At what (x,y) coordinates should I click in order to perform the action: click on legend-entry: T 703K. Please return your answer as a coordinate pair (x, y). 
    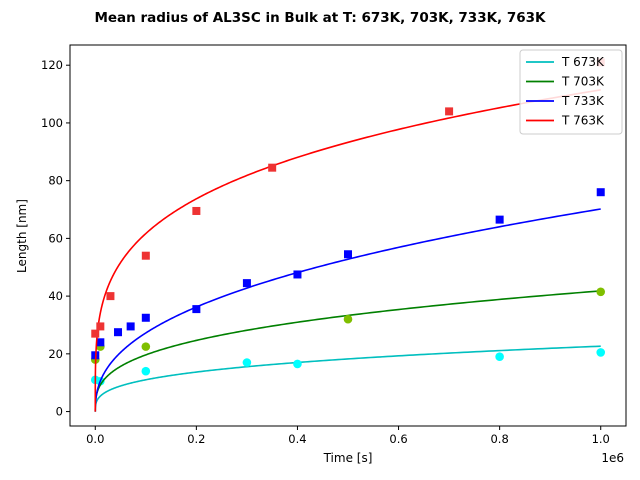
    Looking at the image, I should click on (583, 82).